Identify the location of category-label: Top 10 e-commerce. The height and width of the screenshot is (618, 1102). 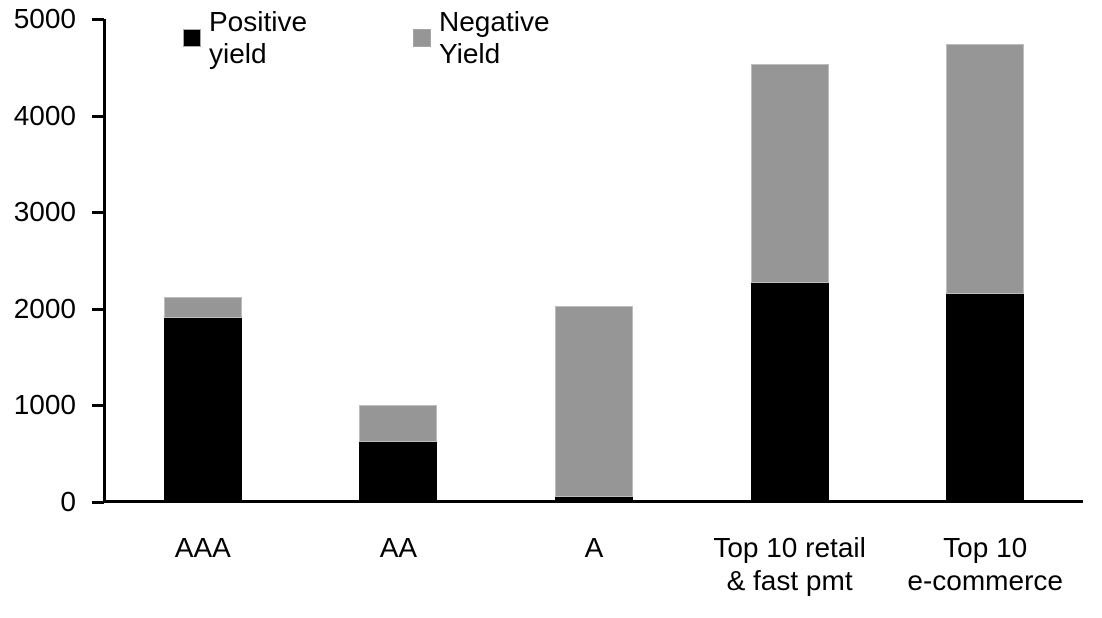
(985, 564).